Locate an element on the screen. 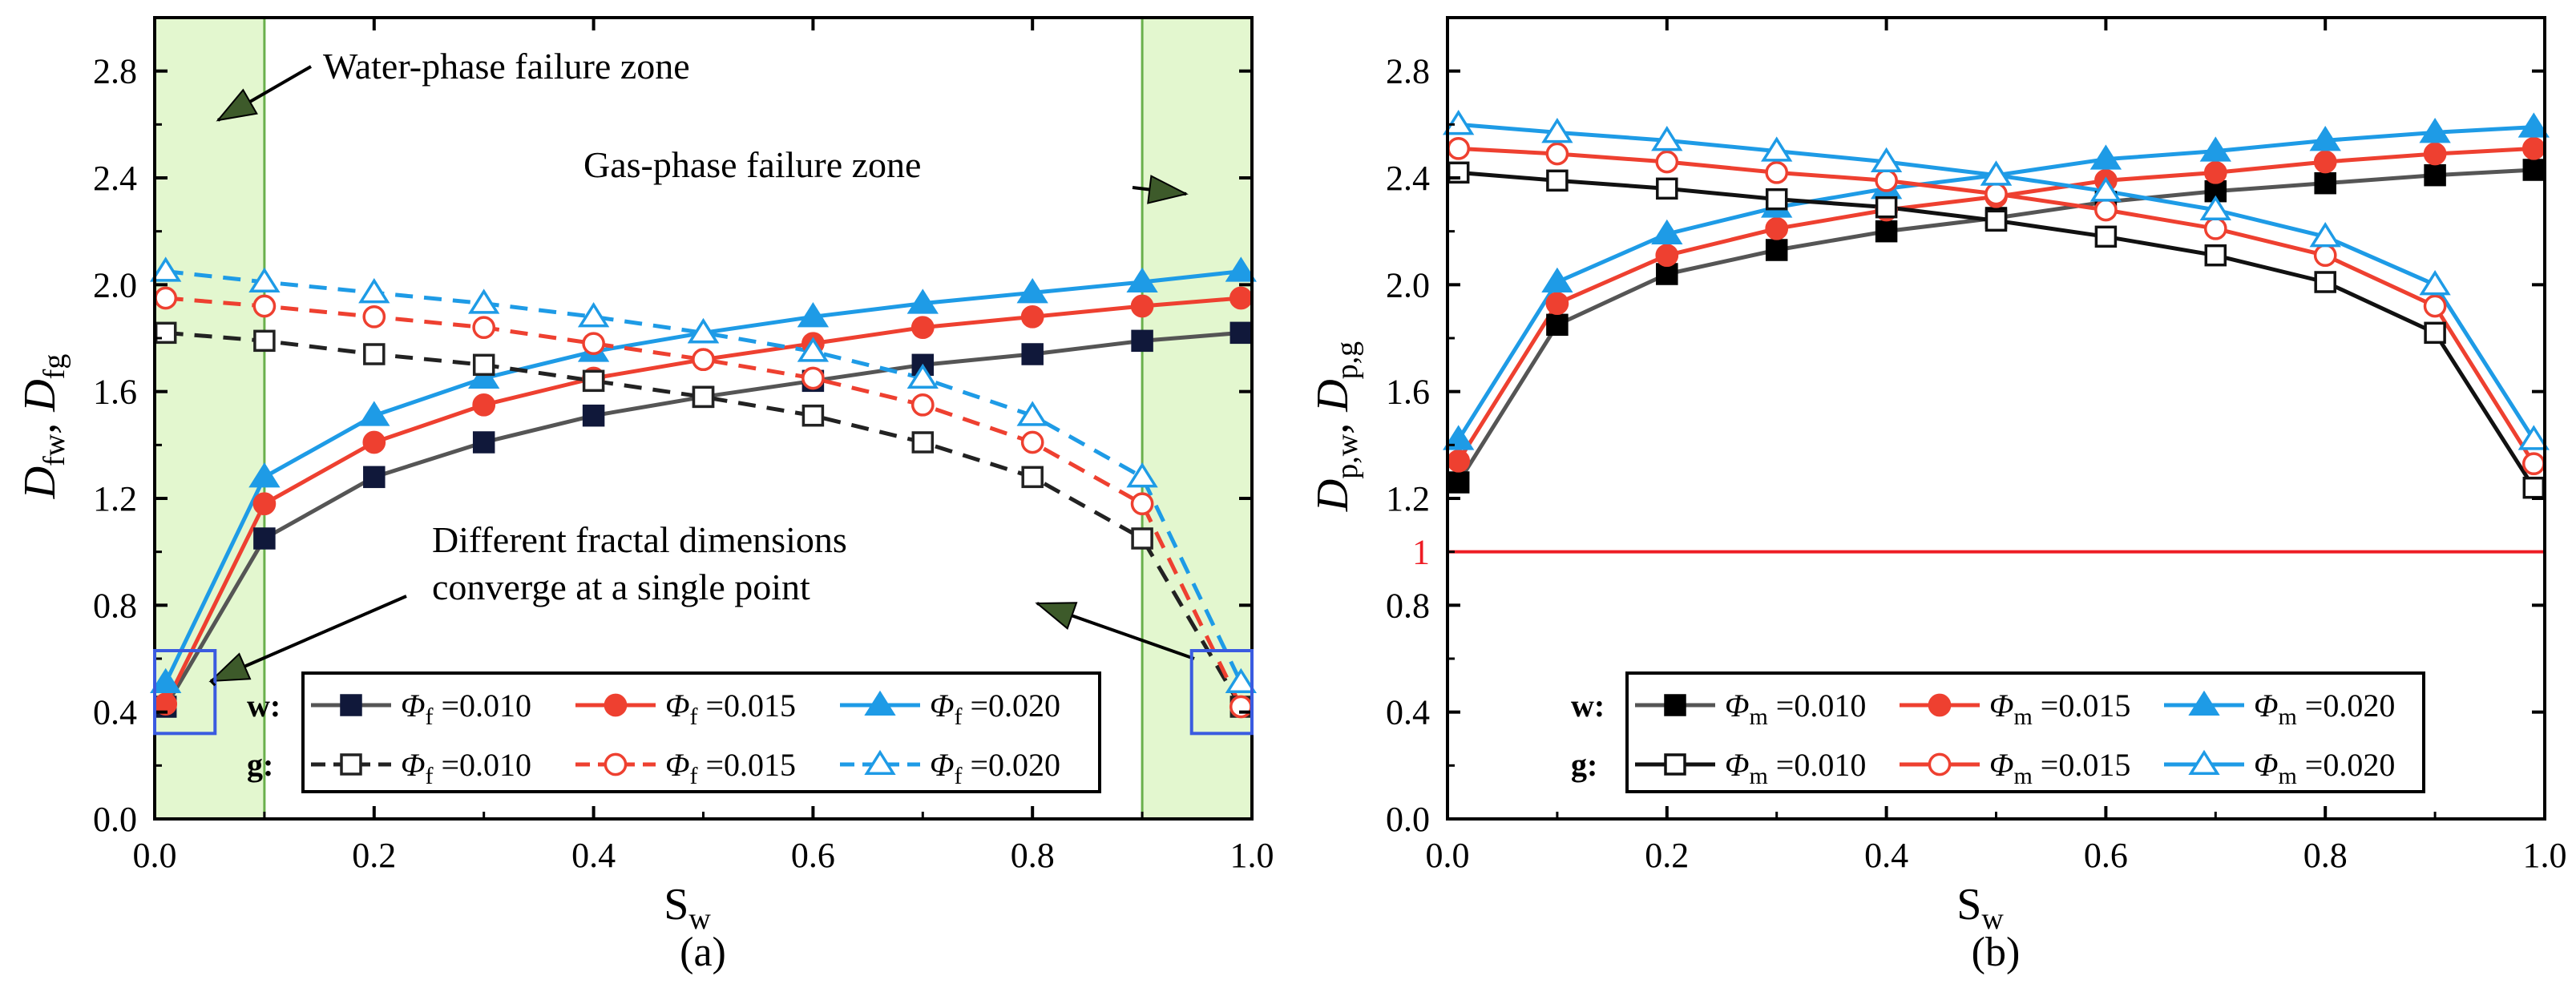  panel-label: (b) is located at coordinates (1997, 952).